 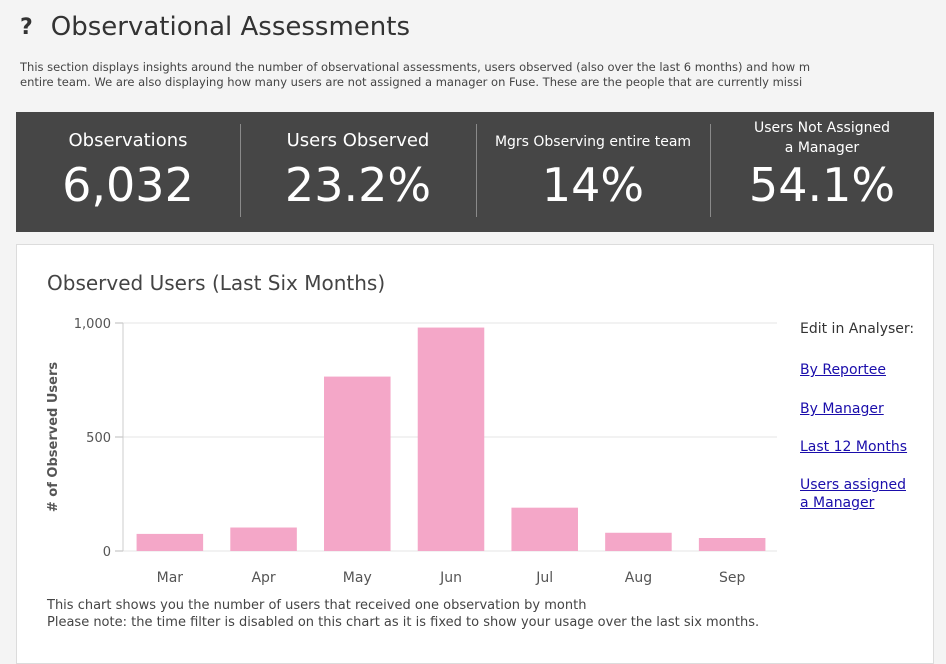 I want to click on kpi-users-not-assigned: Users Not Assigned a Manager 54.1%, so click(x=822, y=172).